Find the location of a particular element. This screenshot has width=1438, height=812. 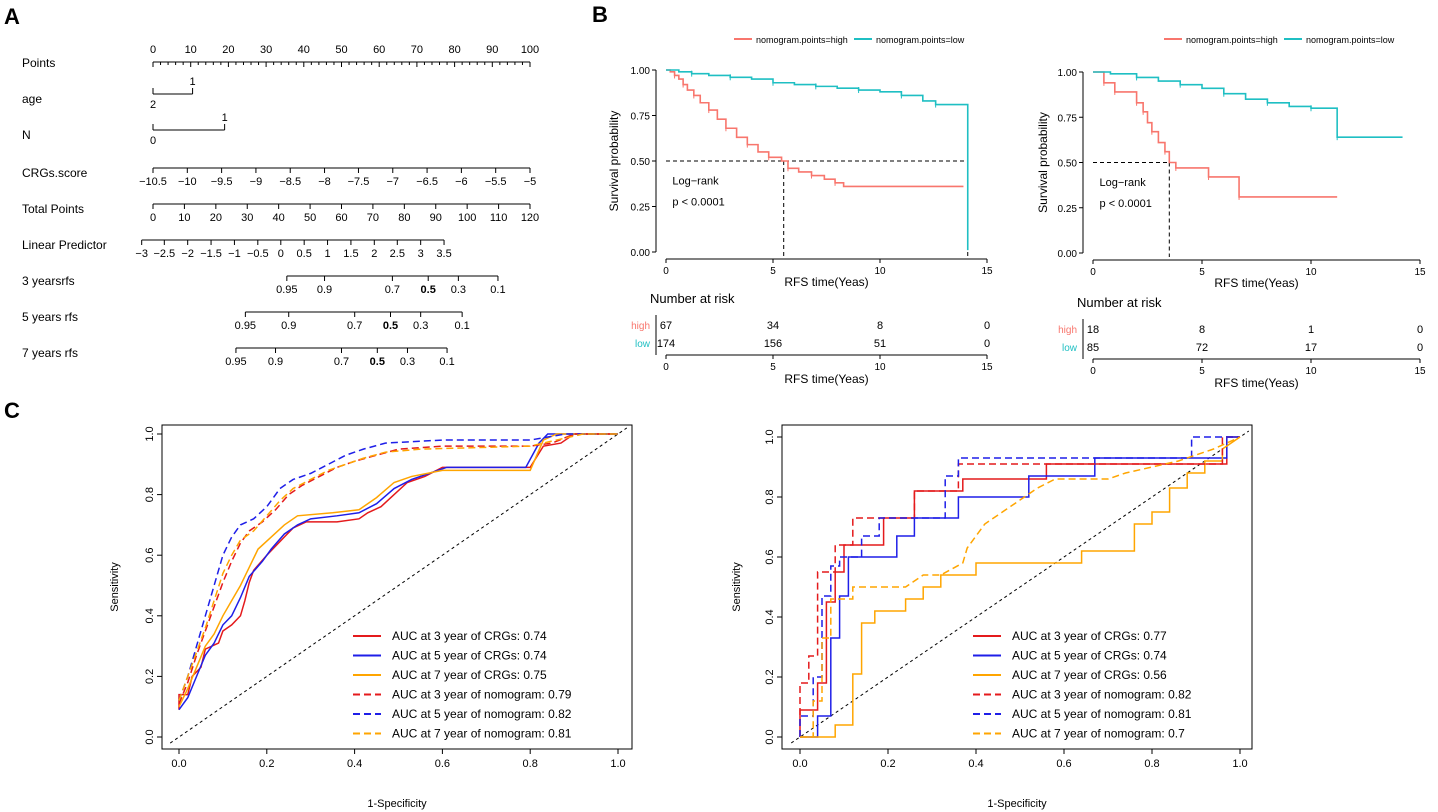

risk-x-tick-label: 5 is located at coordinates (1202, 371).